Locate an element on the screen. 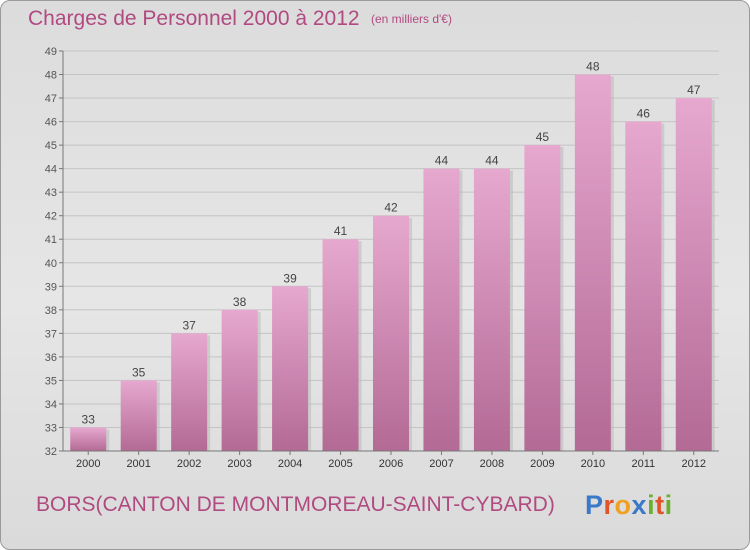  y-tick-label: 41 is located at coordinates (51, 240).